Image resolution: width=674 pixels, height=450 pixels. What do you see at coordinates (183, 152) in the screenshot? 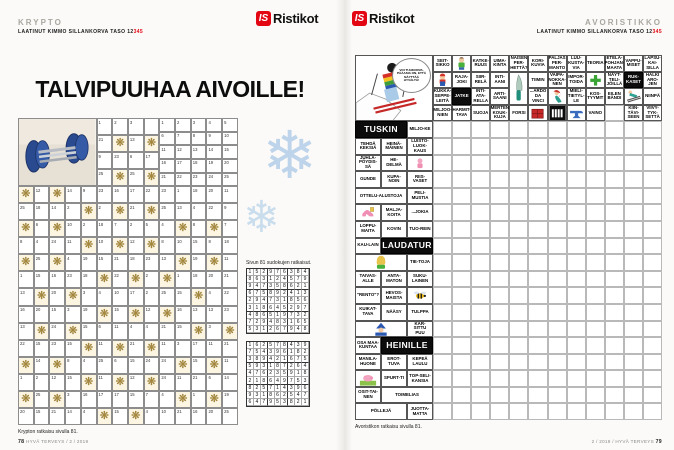
I see `krypto-key-cell: 12` at bounding box center [183, 152].